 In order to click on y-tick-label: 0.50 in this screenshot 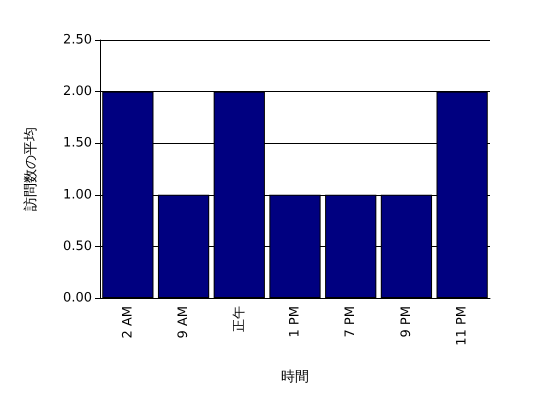, I will do `click(77, 246)`.